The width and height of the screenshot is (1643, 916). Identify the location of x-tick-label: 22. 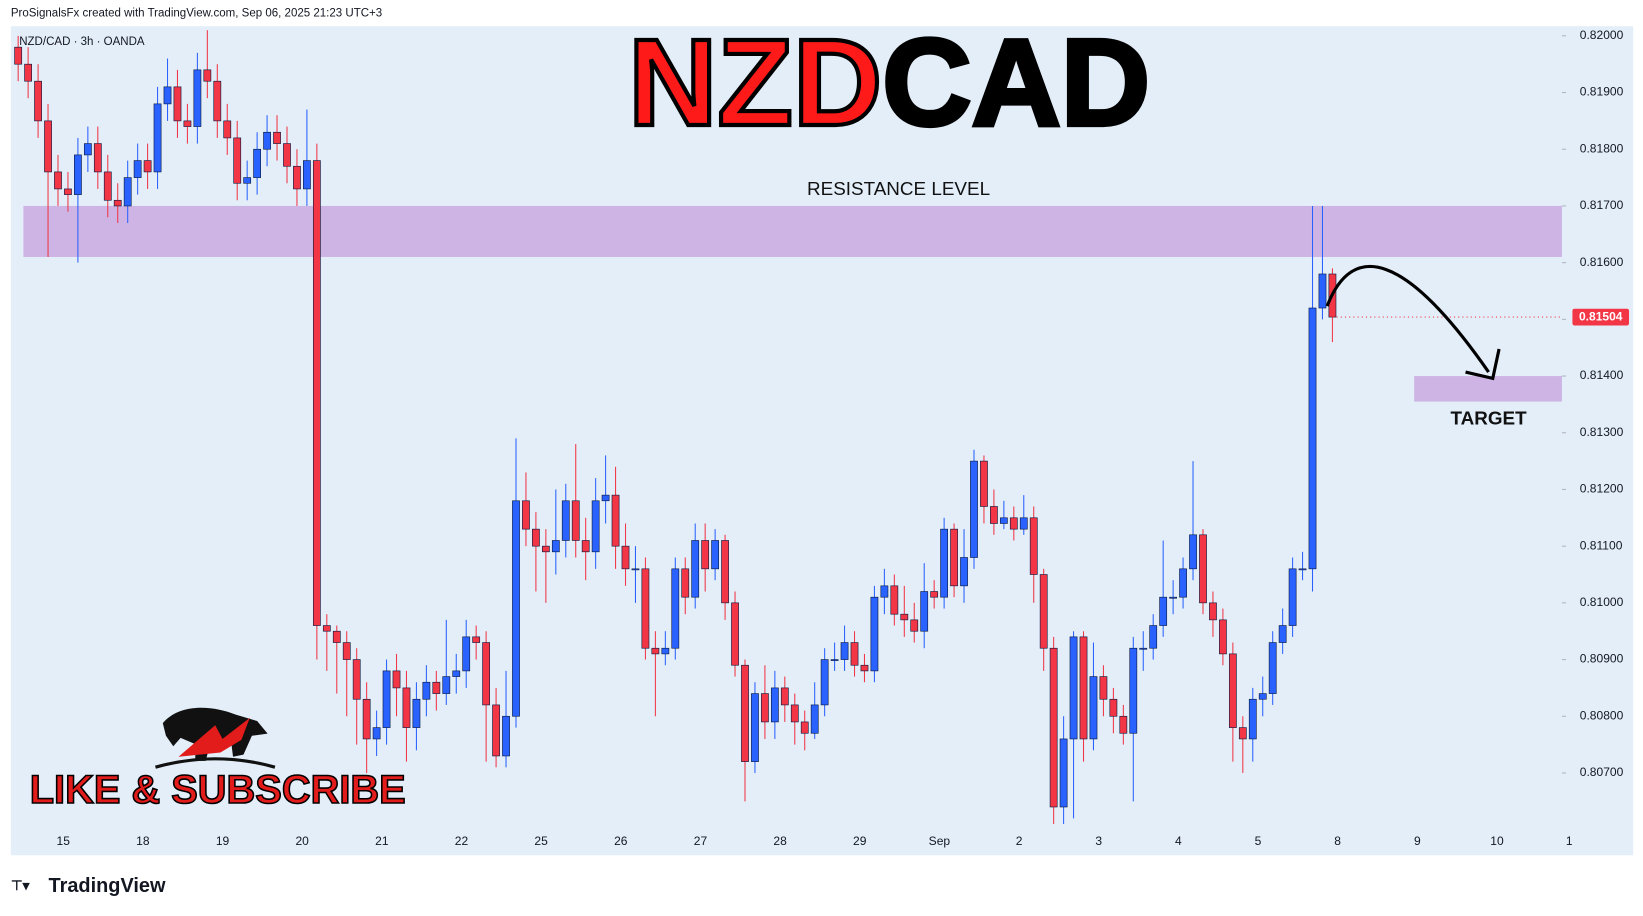
(462, 841).